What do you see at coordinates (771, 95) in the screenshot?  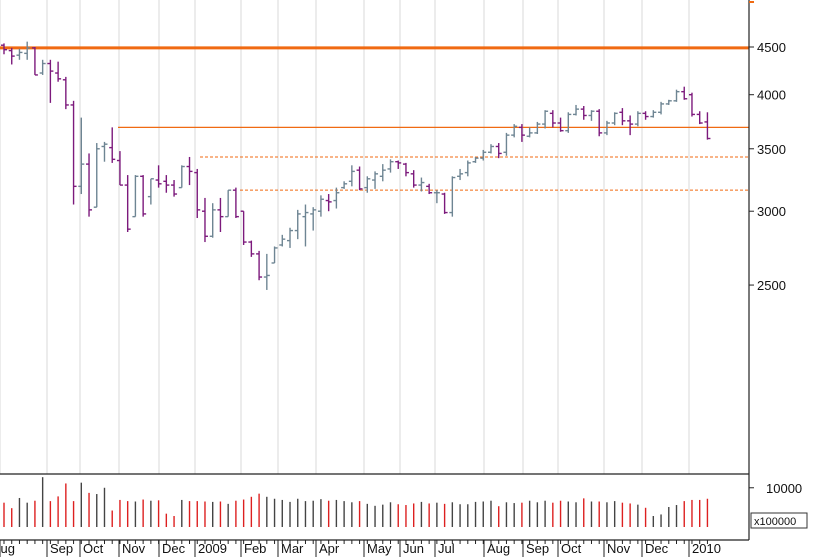 I see `y-tick-label: 4000` at bounding box center [771, 95].